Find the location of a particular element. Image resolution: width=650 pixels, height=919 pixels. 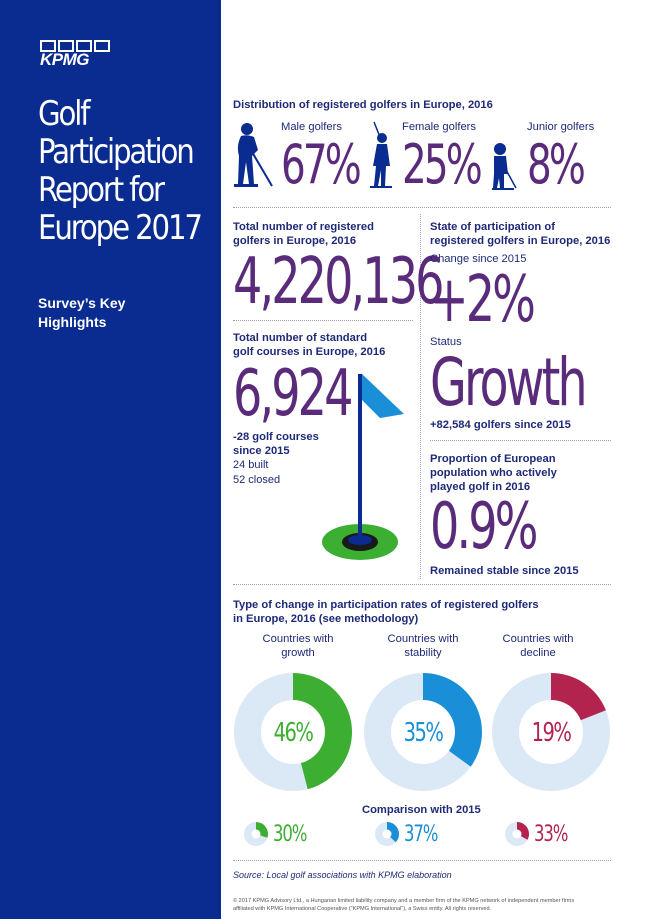

stability-value: 35% is located at coordinates (423, 733).